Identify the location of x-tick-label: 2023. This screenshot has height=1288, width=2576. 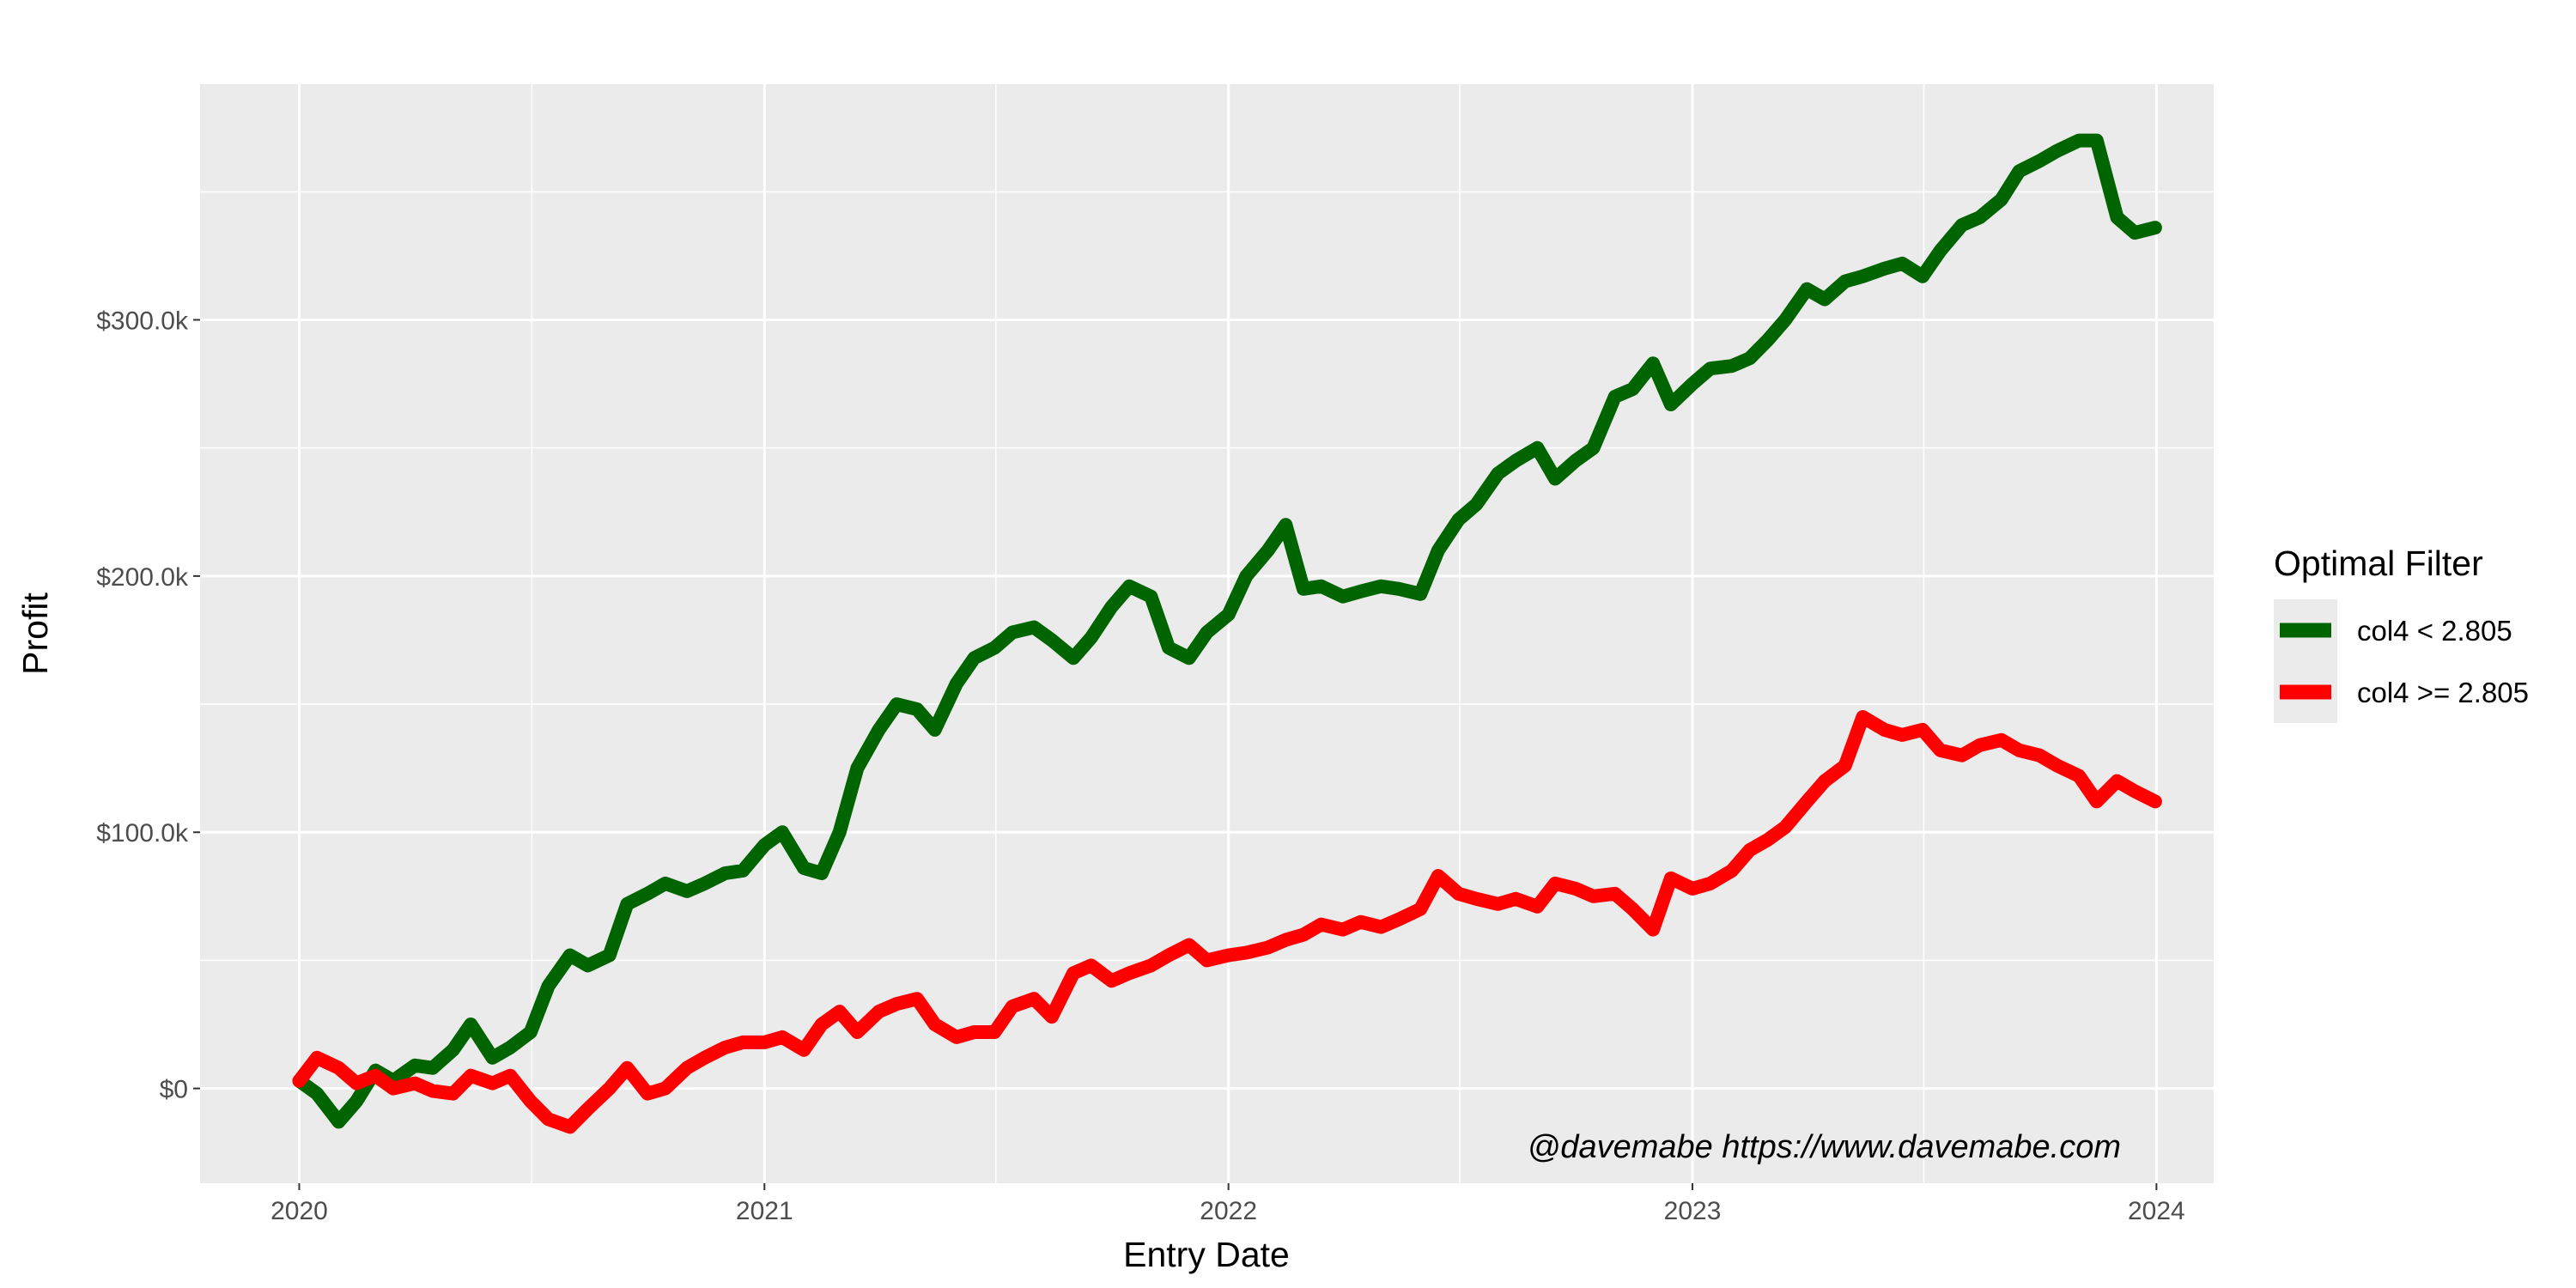
(1693, 1211).